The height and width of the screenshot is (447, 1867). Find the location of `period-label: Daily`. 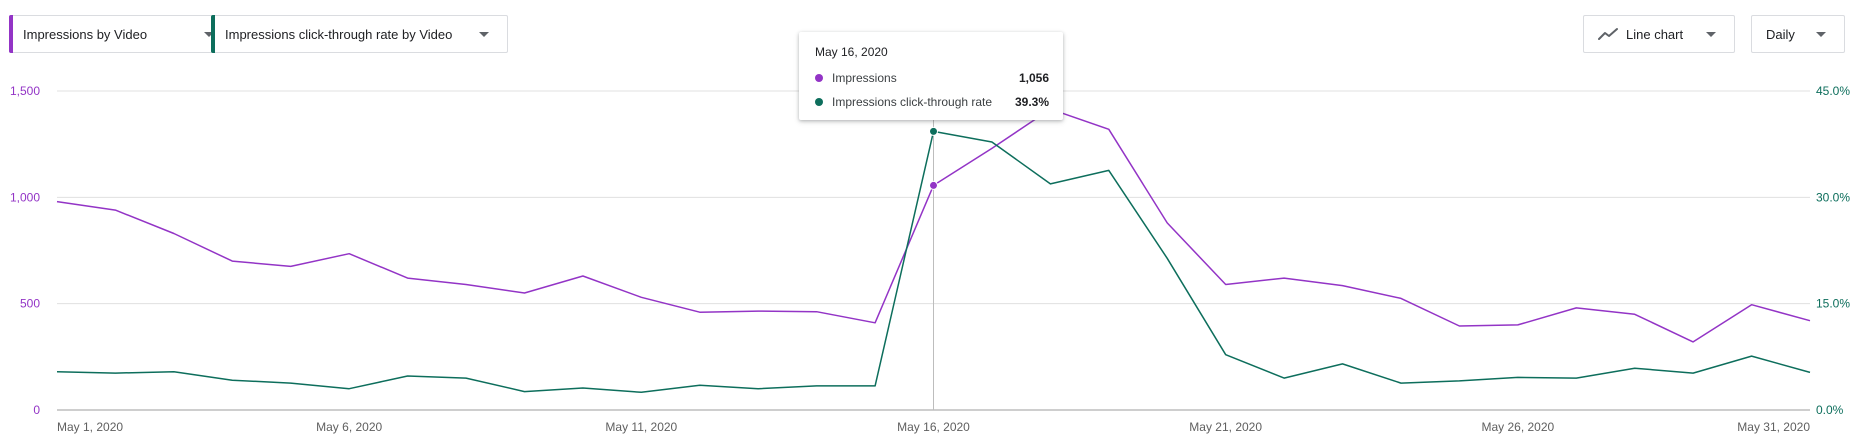

period-label: Daily is located at coordinates (1780, 34).